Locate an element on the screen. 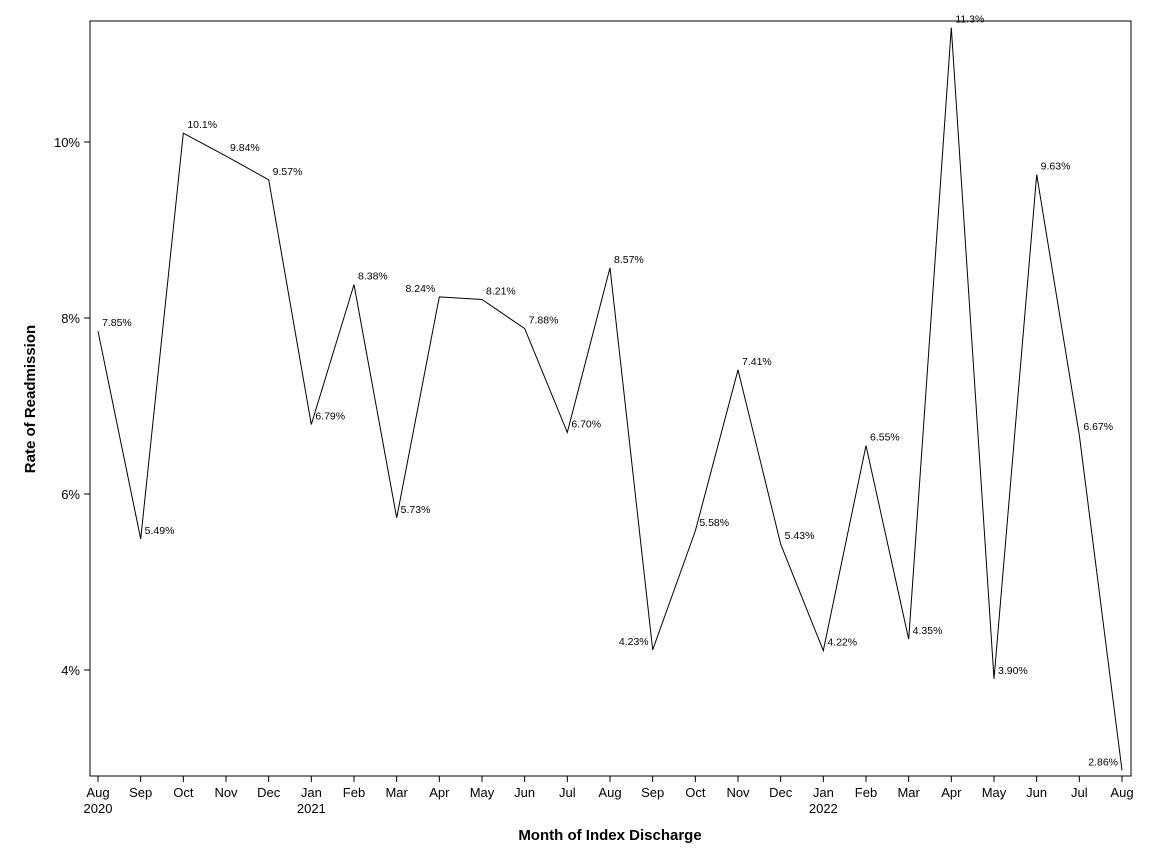 The height and width of the screenshot is (864, 1152). data-label: 4.23% is located at coordinates (634, 642).